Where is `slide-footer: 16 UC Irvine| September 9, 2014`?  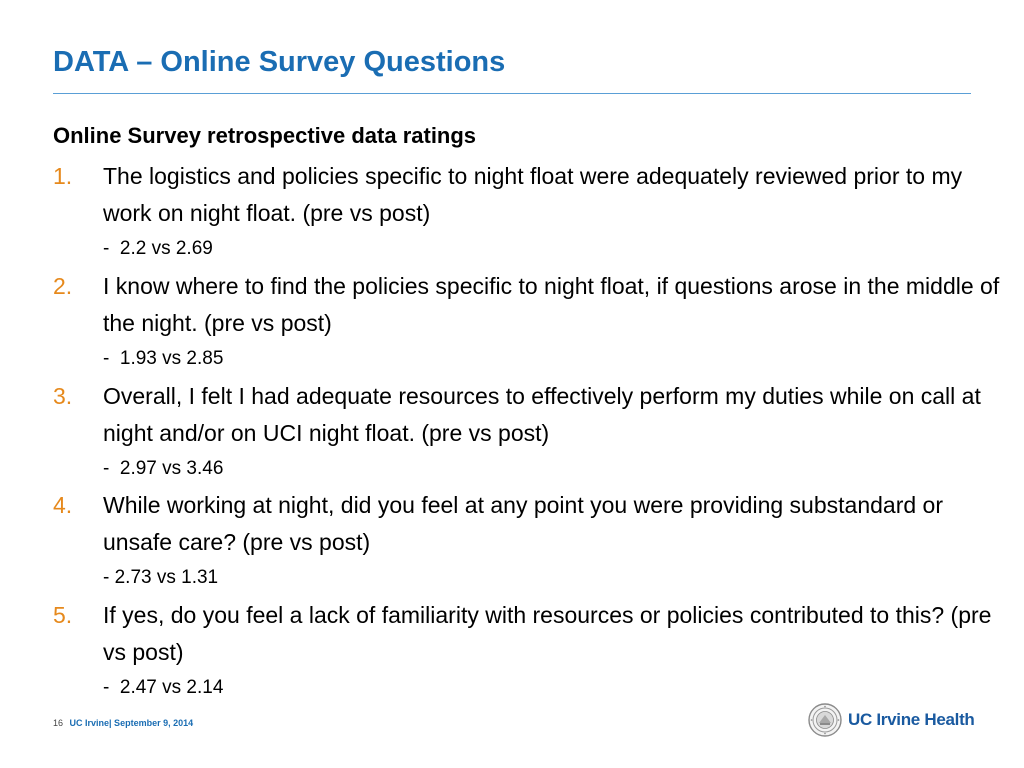
slide-footer: 16 UC Irvine| September 9, 2014 is located at coordinates (123, 723).